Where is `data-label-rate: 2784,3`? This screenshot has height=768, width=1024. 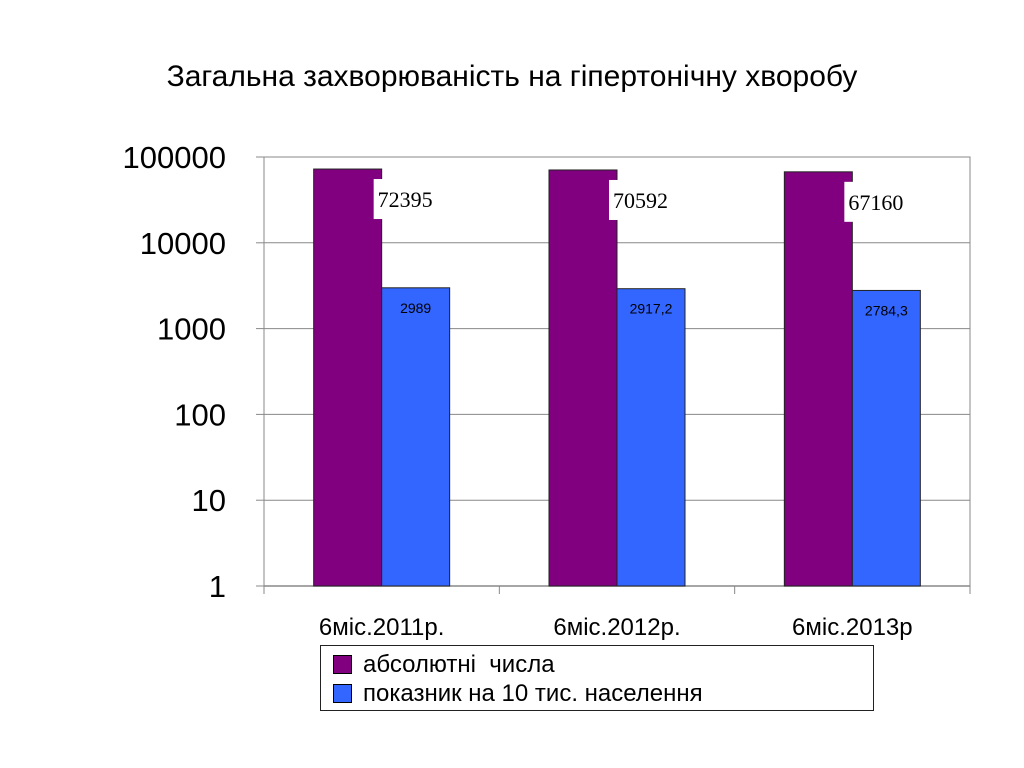
data-label-rate: 2784,3 is located at coordinates (886, 310).